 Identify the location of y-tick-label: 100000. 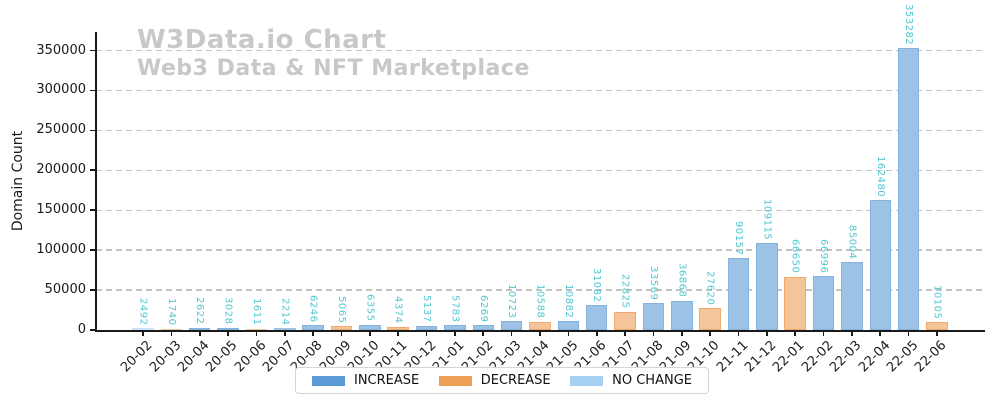
(61, 250).